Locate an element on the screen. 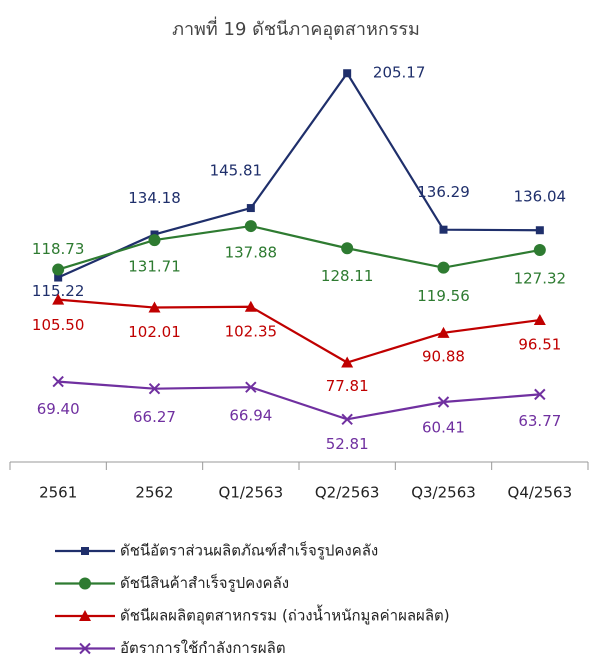 This screenshot has height=660, width=591. data-label: 136.29 is located at coordinates (443, 192).